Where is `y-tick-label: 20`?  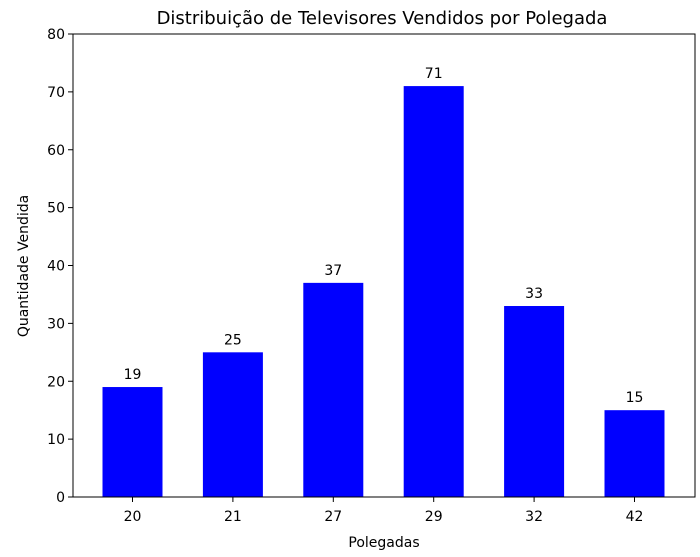
y-tick-label: 20 is located at coordinates (56, 382).